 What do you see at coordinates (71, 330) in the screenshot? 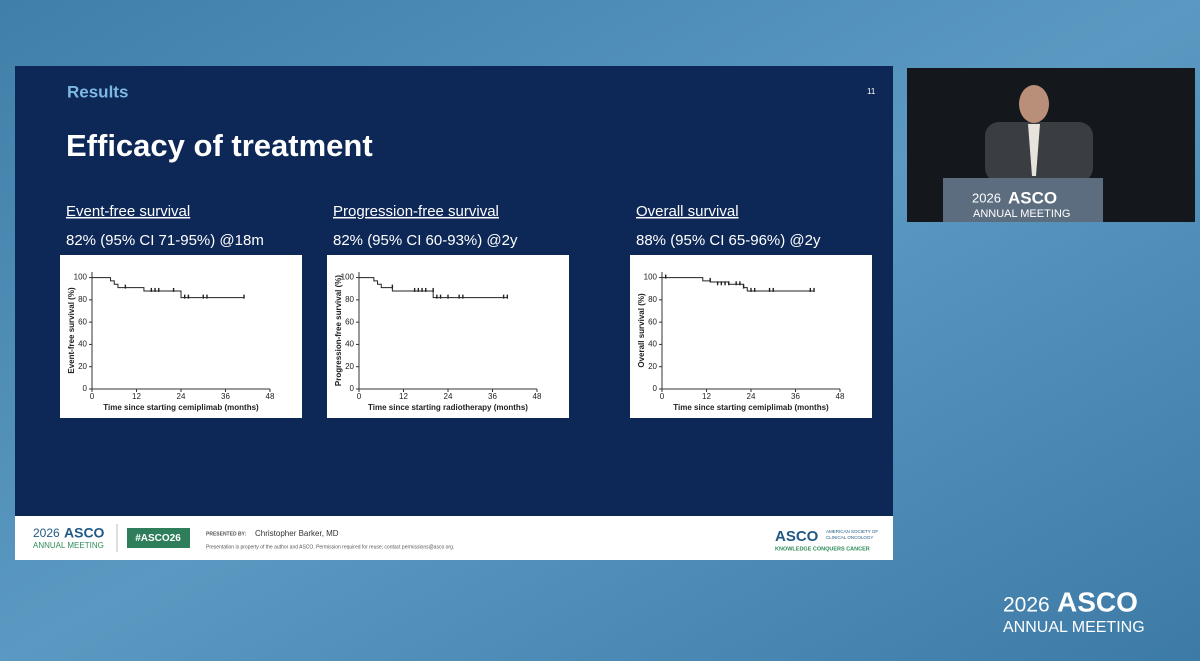
I see `y-axis-label: Event-free survival (%)` at bounding box center [71, 330].